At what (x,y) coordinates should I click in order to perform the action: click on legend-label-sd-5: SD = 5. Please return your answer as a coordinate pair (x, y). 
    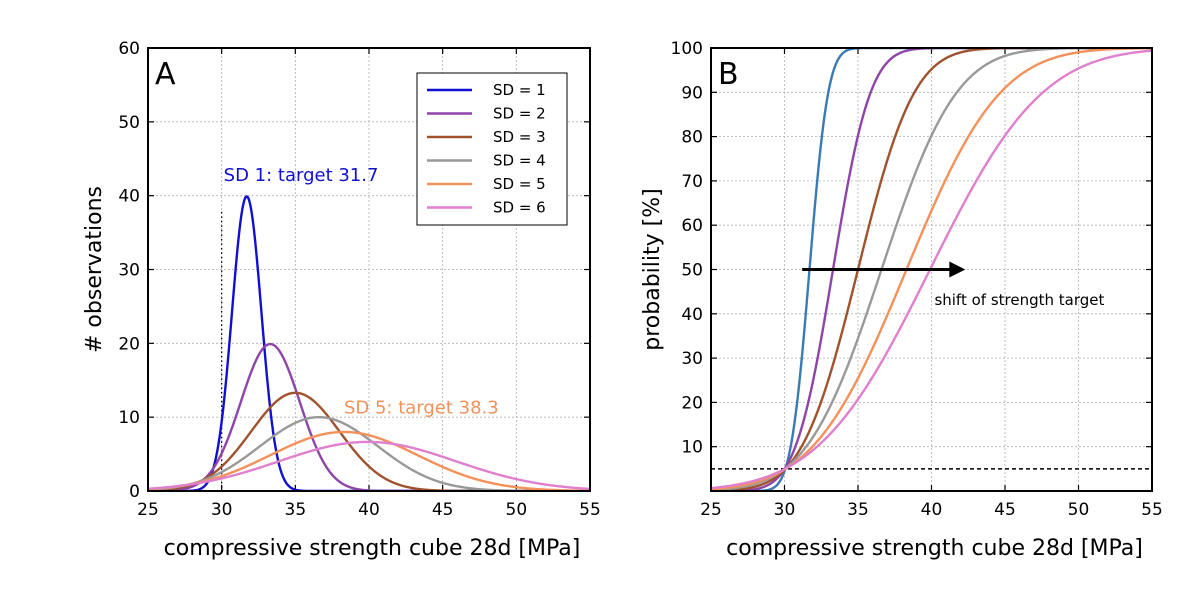
    Looking at the image, I should click on (519, 184).